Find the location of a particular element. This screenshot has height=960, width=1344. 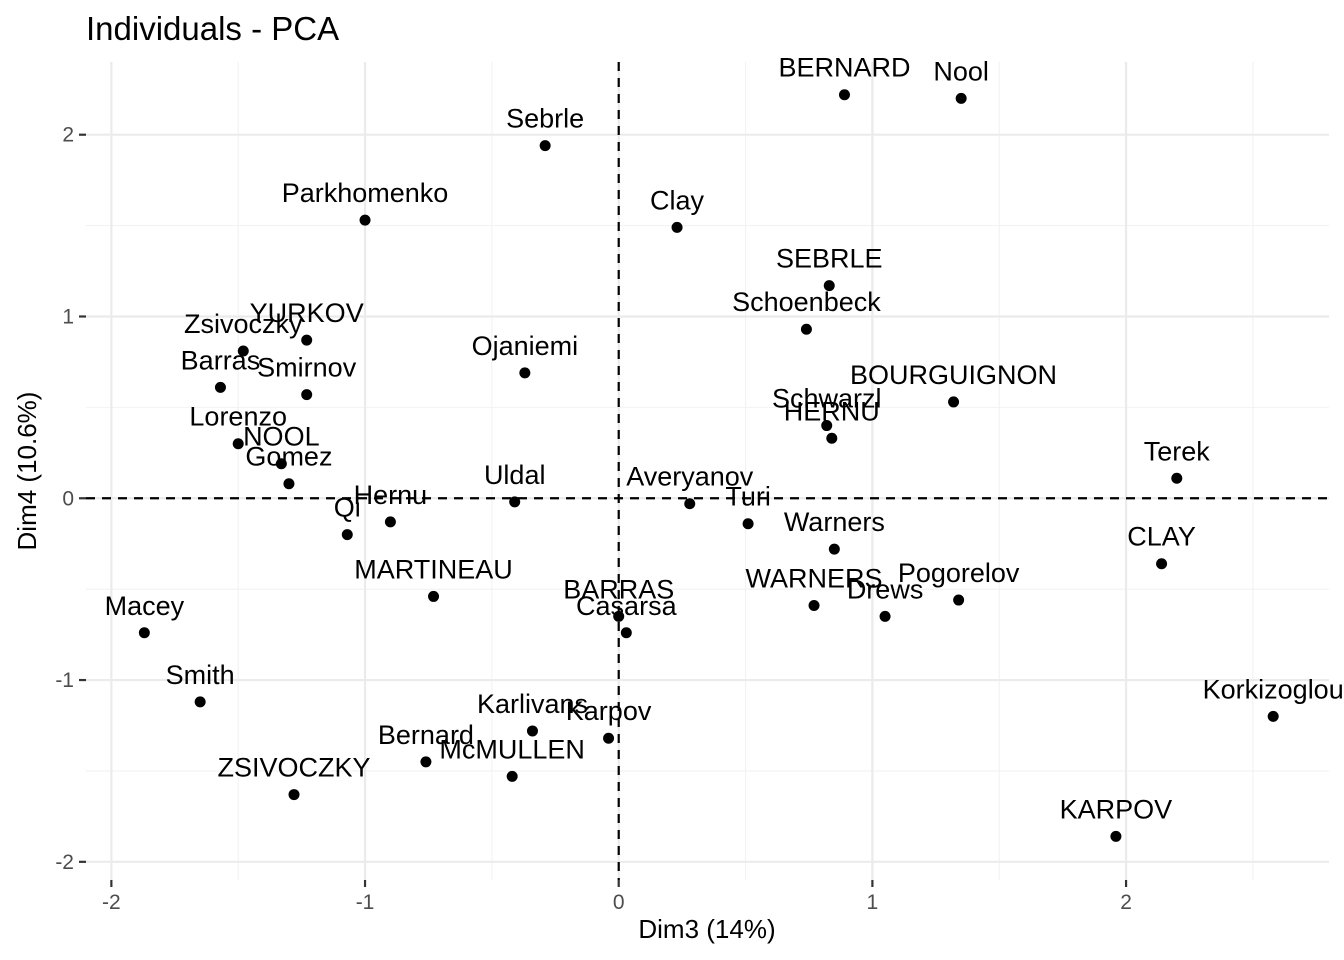

point-label: Lorenzo is located at coordinates (238, 417).